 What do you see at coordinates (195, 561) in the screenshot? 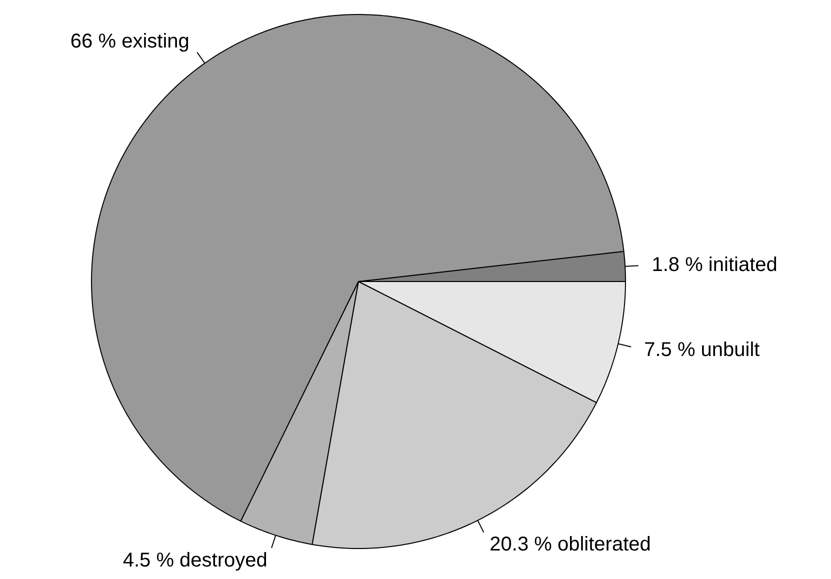
I see `slice-label: 4.5 % destroyed` at bounding box center [195, 561].